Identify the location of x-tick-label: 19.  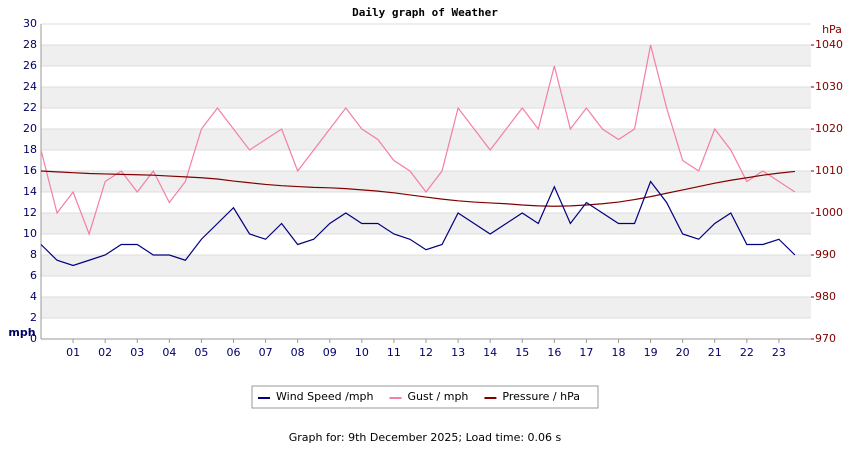
(651, 352).